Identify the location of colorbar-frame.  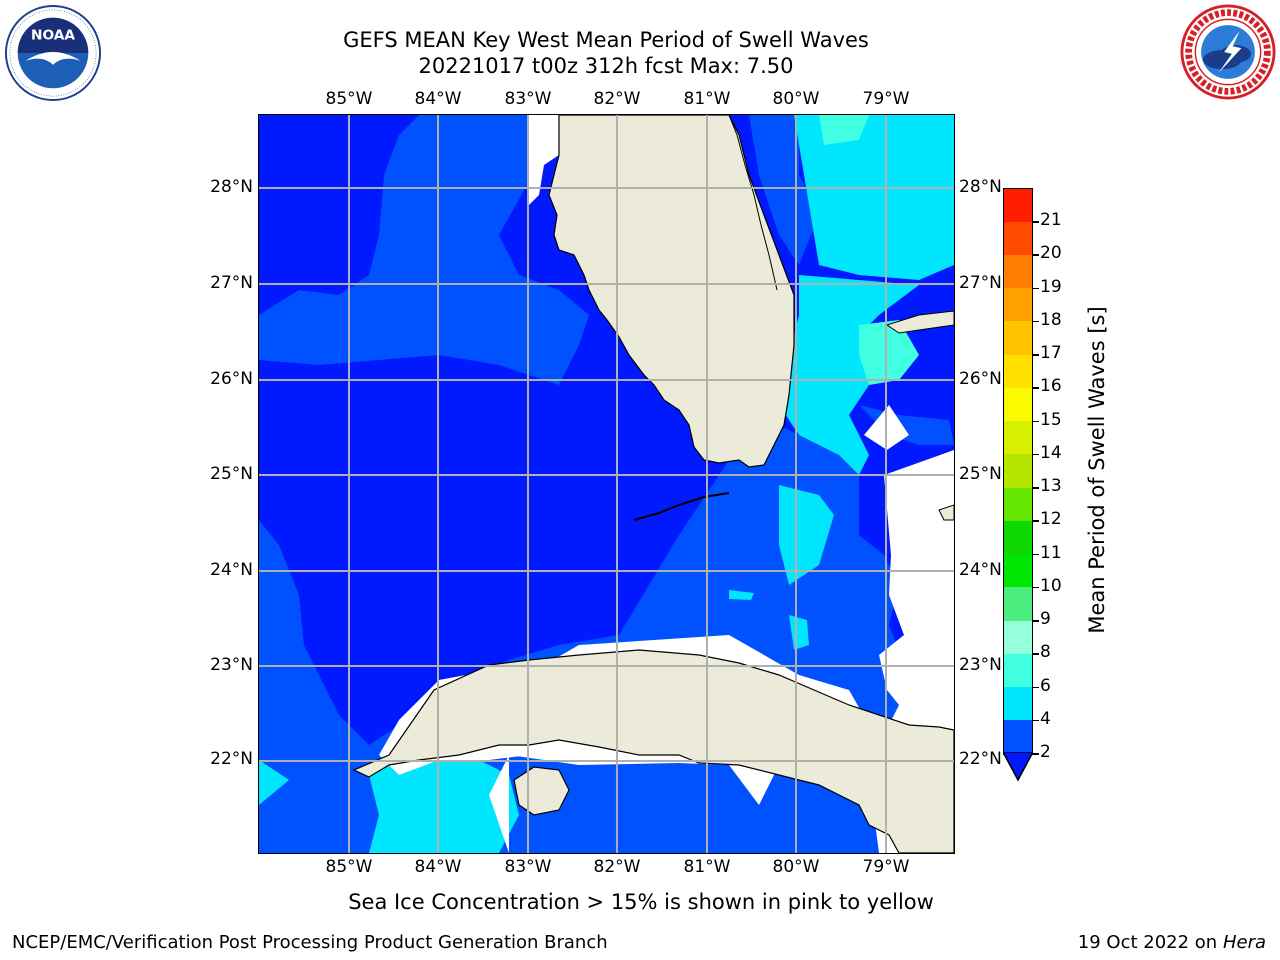
(1018, 471).